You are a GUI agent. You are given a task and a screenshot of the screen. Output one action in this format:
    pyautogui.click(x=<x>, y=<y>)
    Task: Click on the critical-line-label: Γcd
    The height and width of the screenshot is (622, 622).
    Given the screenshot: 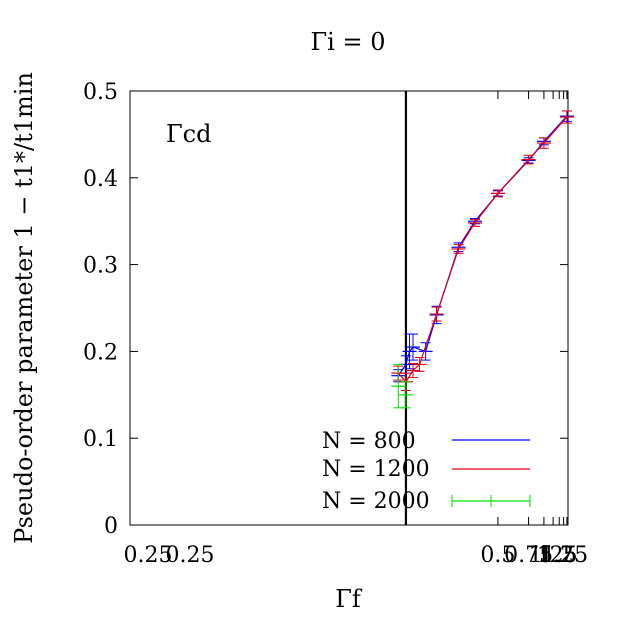 What is the action you would take?
    pyautogui.click(x=188, y=134)
    